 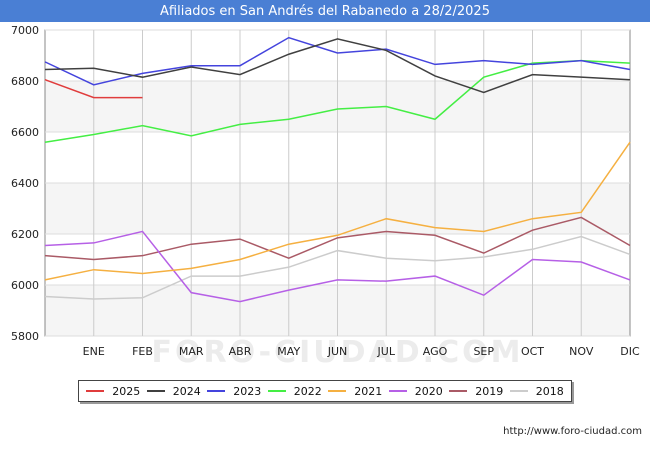 What do you see at coordinates (186, 391) in the screenshot?
I see `legend-label: 2024` at bounding box center [186, 391].